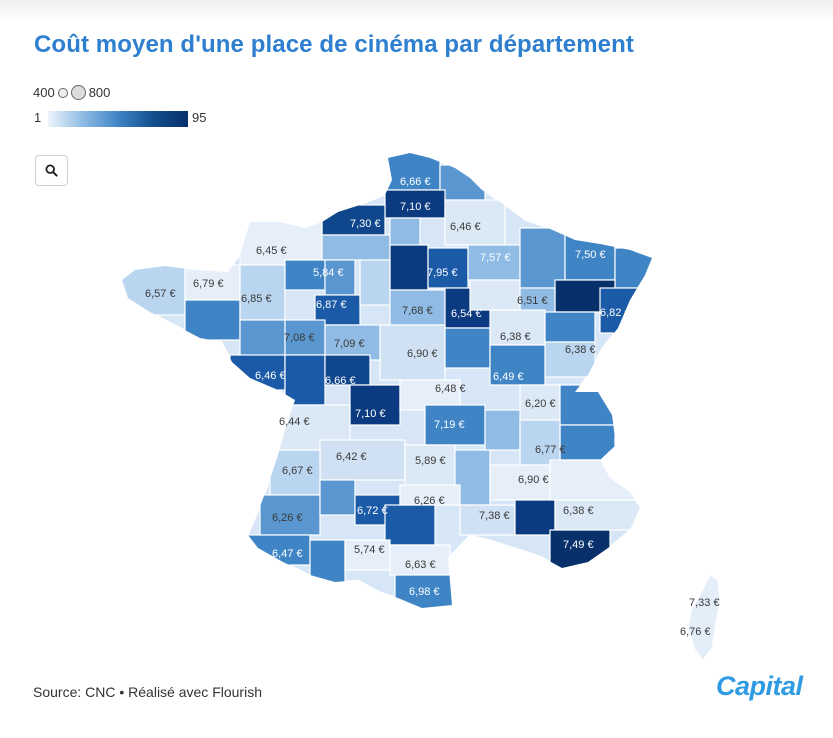 The height and width of the screenshot is (738, 833). I want to click on map-label: 6,51 €, so click(532, 301).